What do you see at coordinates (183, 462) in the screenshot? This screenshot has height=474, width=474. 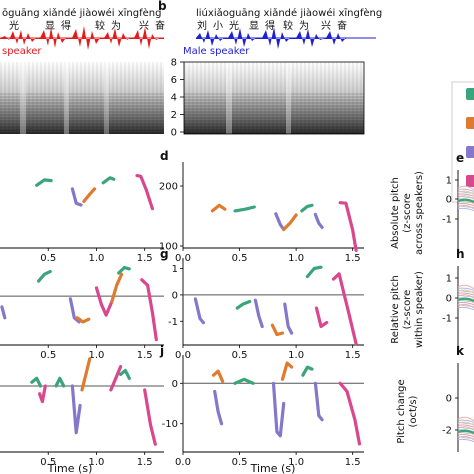 I see `xtick-label: 0.0` at bounding box center [183, 462].